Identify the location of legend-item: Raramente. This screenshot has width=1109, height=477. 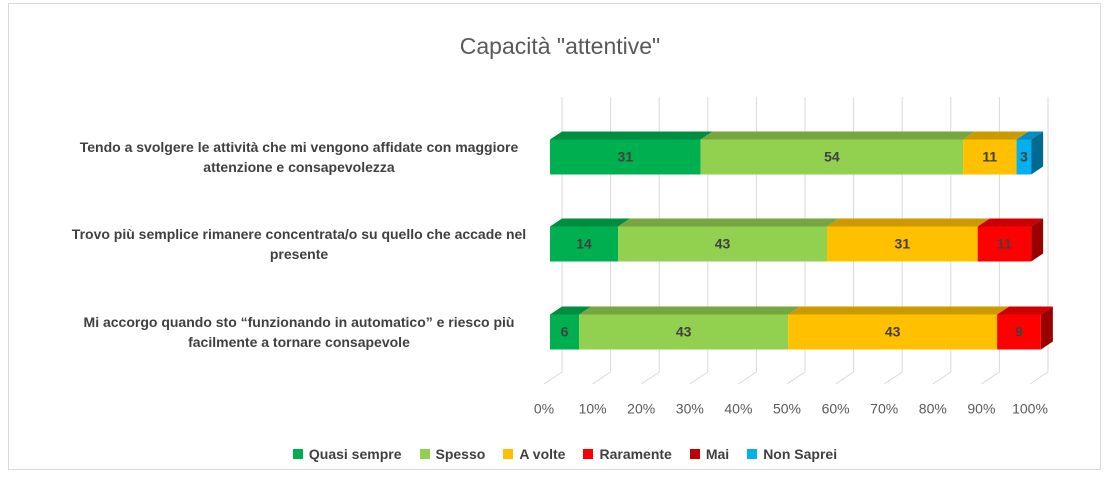
(627, 454).